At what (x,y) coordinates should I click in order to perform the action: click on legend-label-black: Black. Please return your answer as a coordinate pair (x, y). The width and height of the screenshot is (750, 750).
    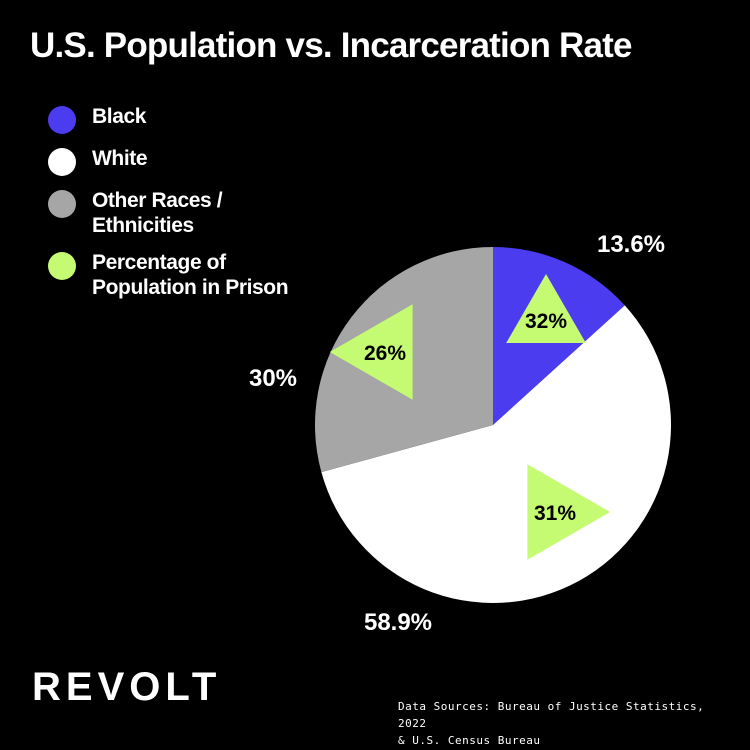
    Looking at the image, I should click on (119, 116).